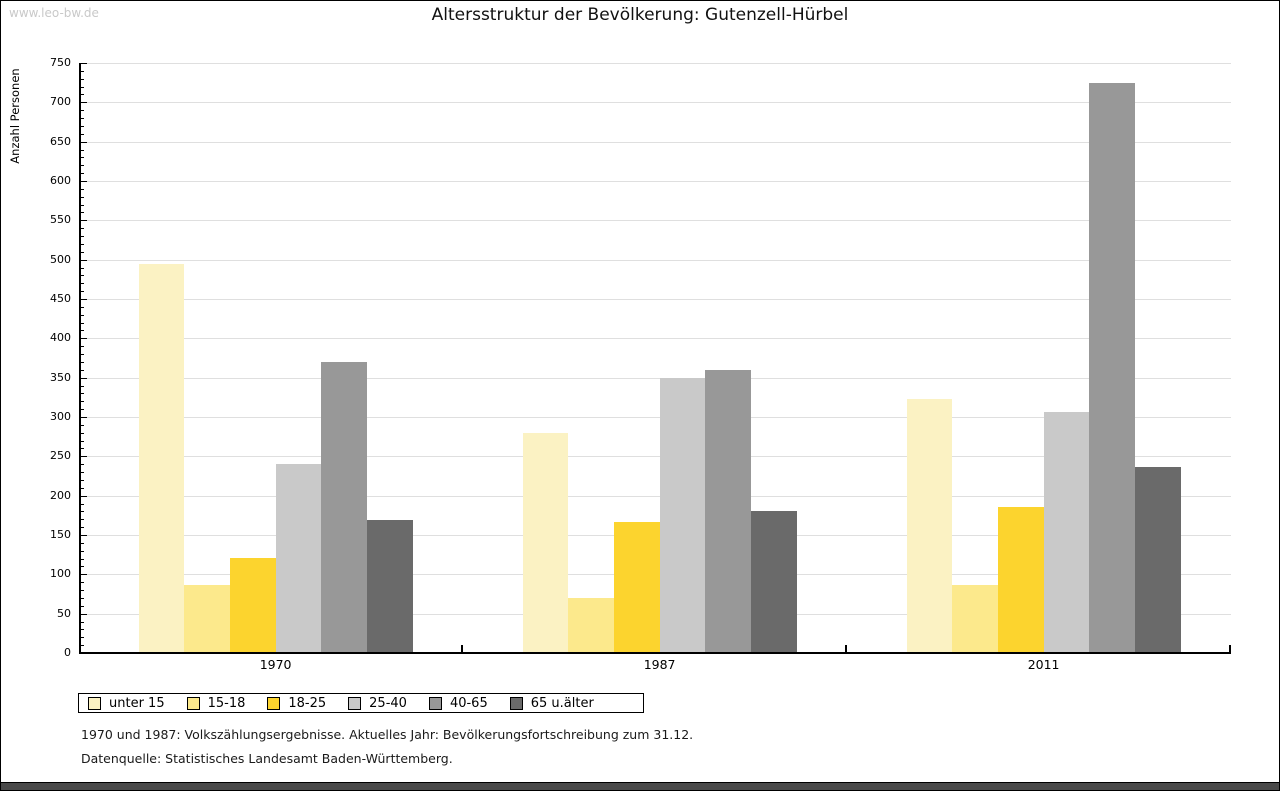 This screenshot has width=1280, height=791. Describe the element at coordinates (80, 358) in the screenshot. I see `y-axis` at that location.